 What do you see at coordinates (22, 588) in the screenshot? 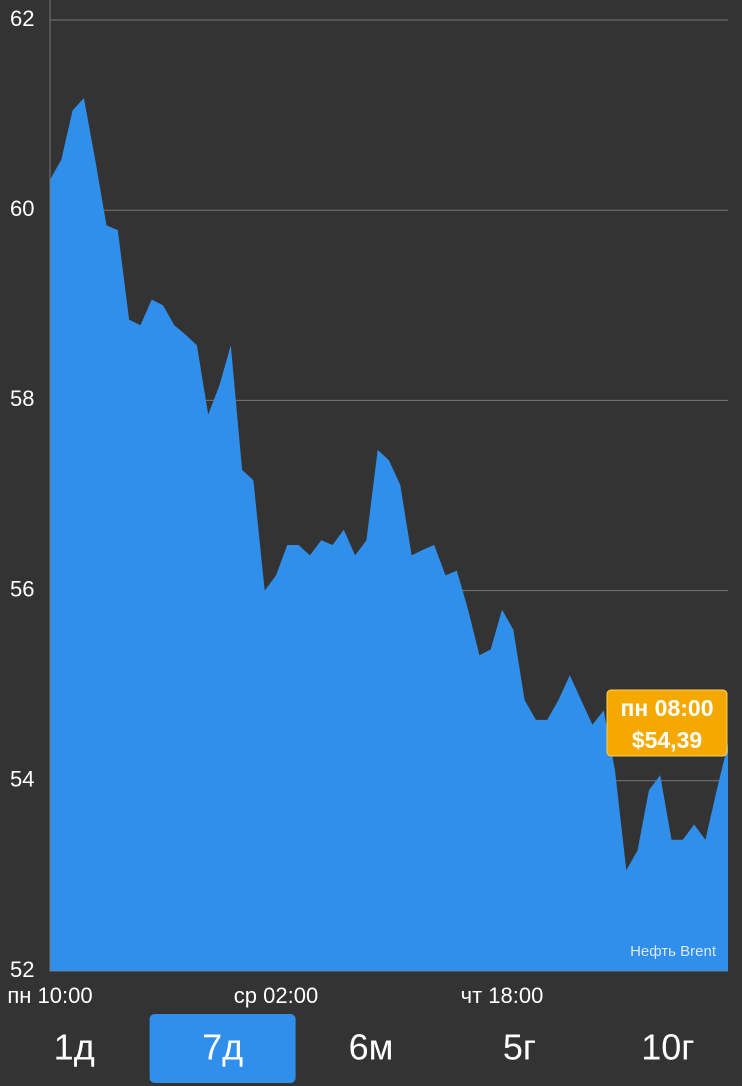
I see `y-tick-label: 56` at bounding box center [22, 588].